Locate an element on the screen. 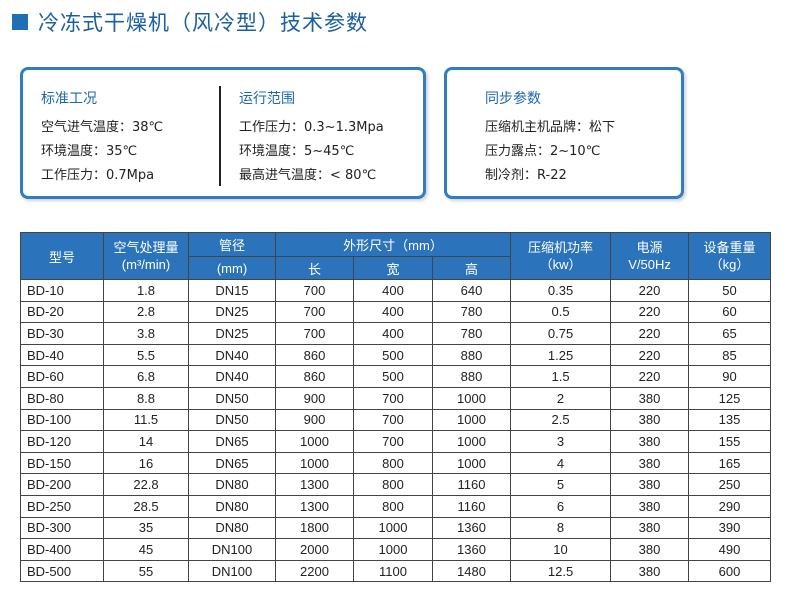  cell-model: BD-300 is located at coordinates (62, 528).